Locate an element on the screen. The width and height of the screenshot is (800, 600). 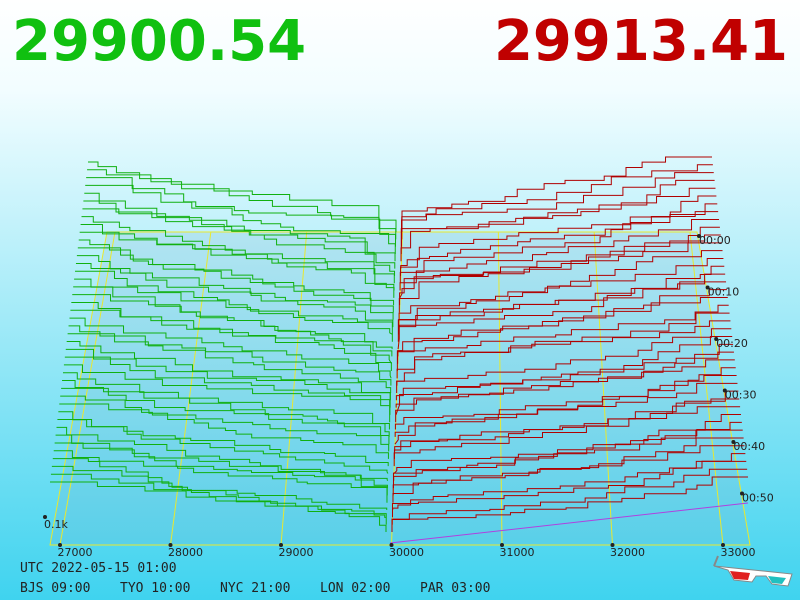
time-label: 00:20 is located at coordinates (732, 343).